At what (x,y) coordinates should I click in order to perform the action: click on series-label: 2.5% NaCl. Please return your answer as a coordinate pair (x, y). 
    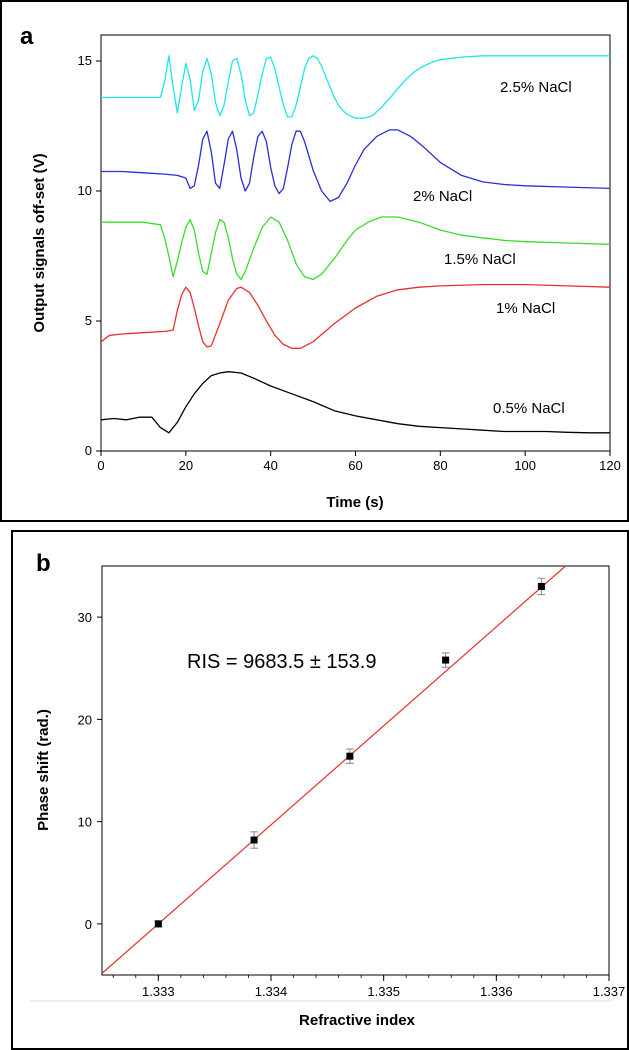
    Looking at the image, I should click on (536, 87).